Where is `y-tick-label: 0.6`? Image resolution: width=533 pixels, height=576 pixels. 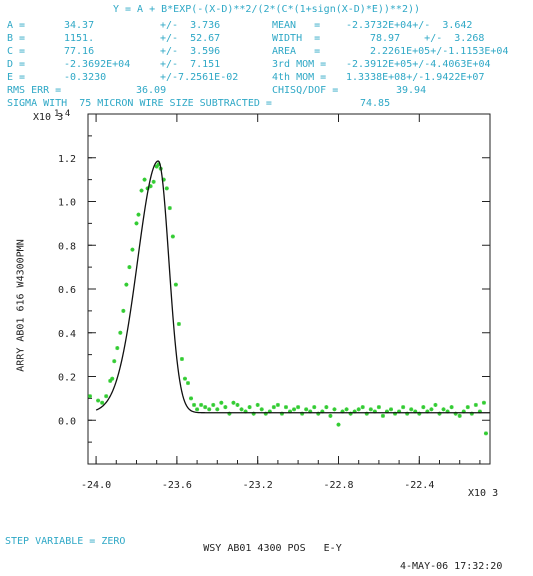
y-tick-label: 0.6 is located at coordinates (67, 290).